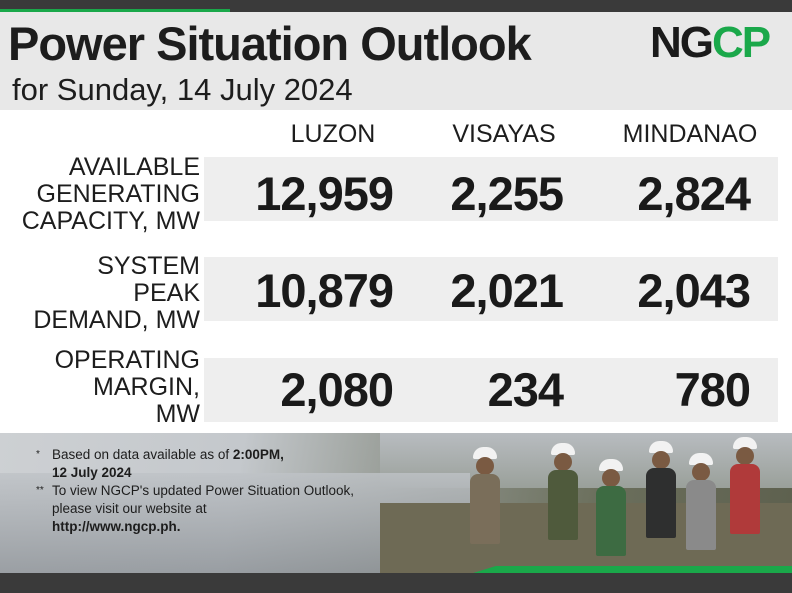 The image size is (792, 593). What do you see at coordinates (324, 290) in the screenshot?
I see `value-demand-luzon: 10,879` at bounding box center [324, 290].